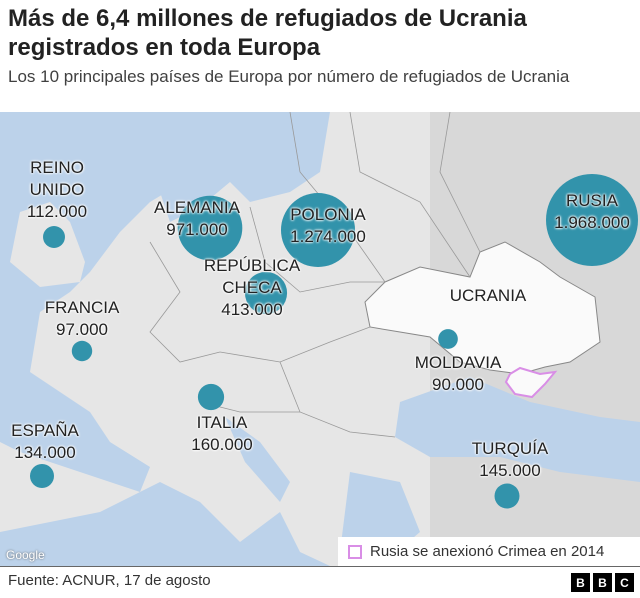 This screenshot has width=640, height=598. What do you see at coordinates (57, 211) in the screenshot?
I see `country-value: 112.000` at bounding box center [57, 211].